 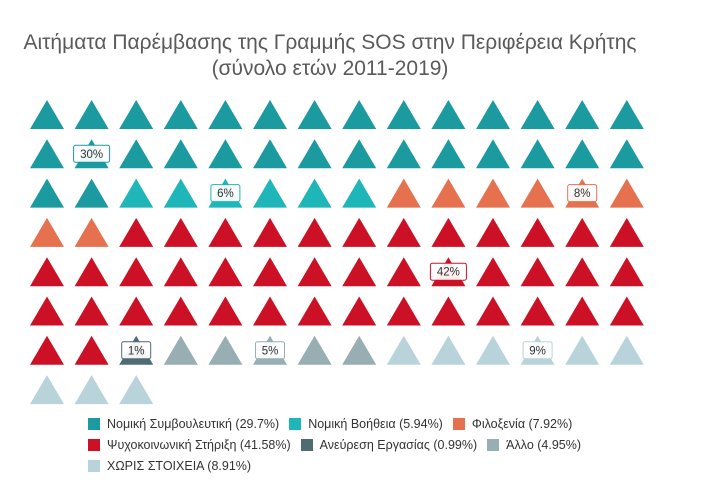 I want to click on data-label-text: 42%, so click(x=448, y=273).